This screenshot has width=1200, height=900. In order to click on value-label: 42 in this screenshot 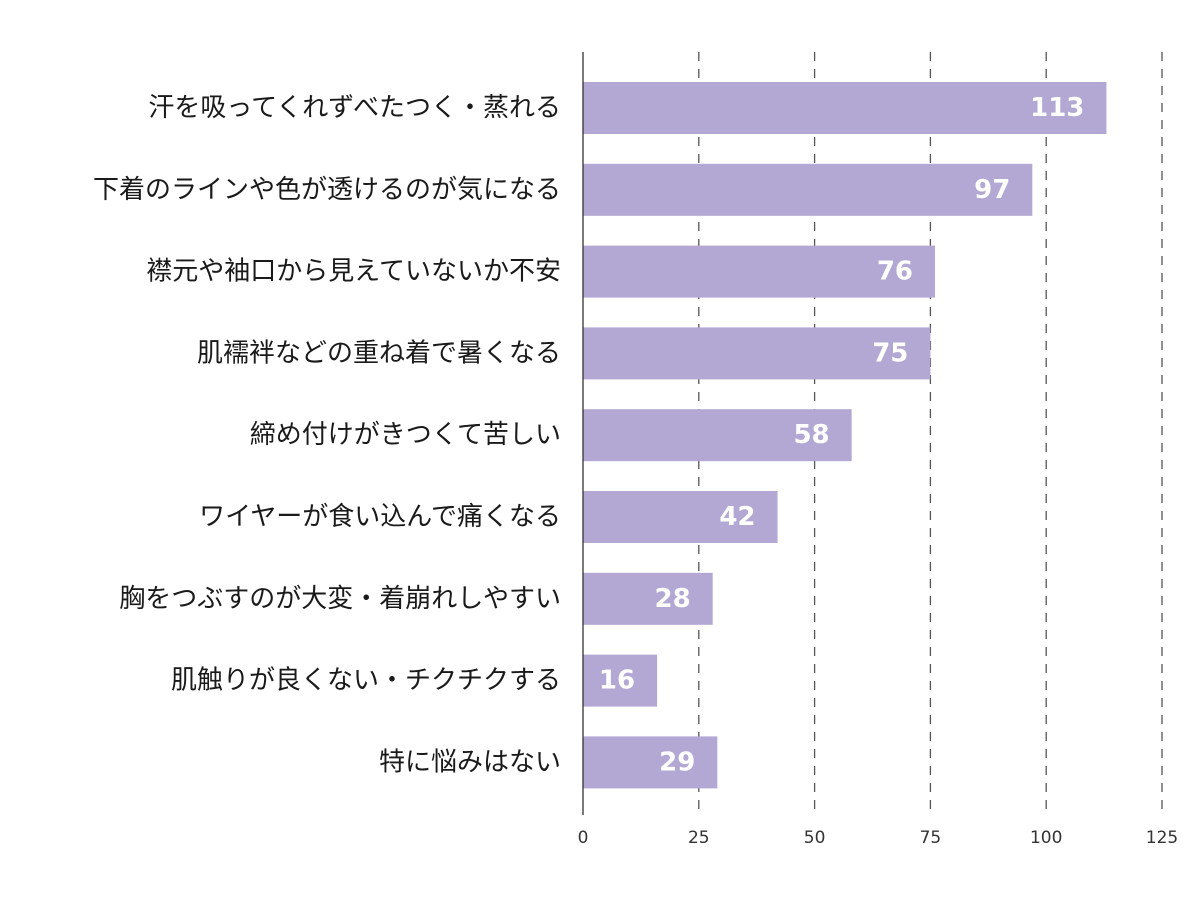, I will do `click(737, 517)`.